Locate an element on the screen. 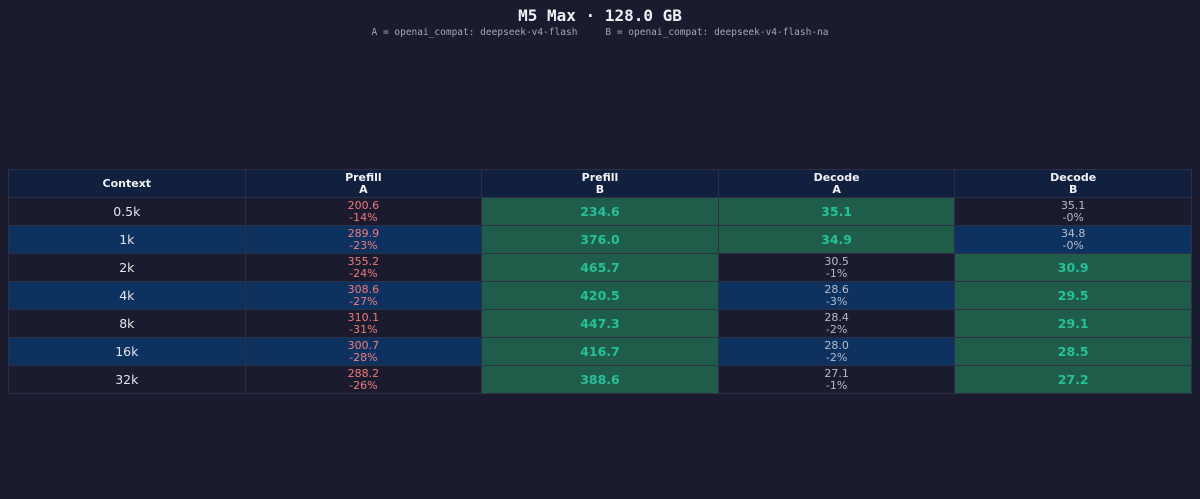  table-row: 1k 289.9 -23% 376.0 34.9 34.8 -0% is located at coordinates (600, 239).